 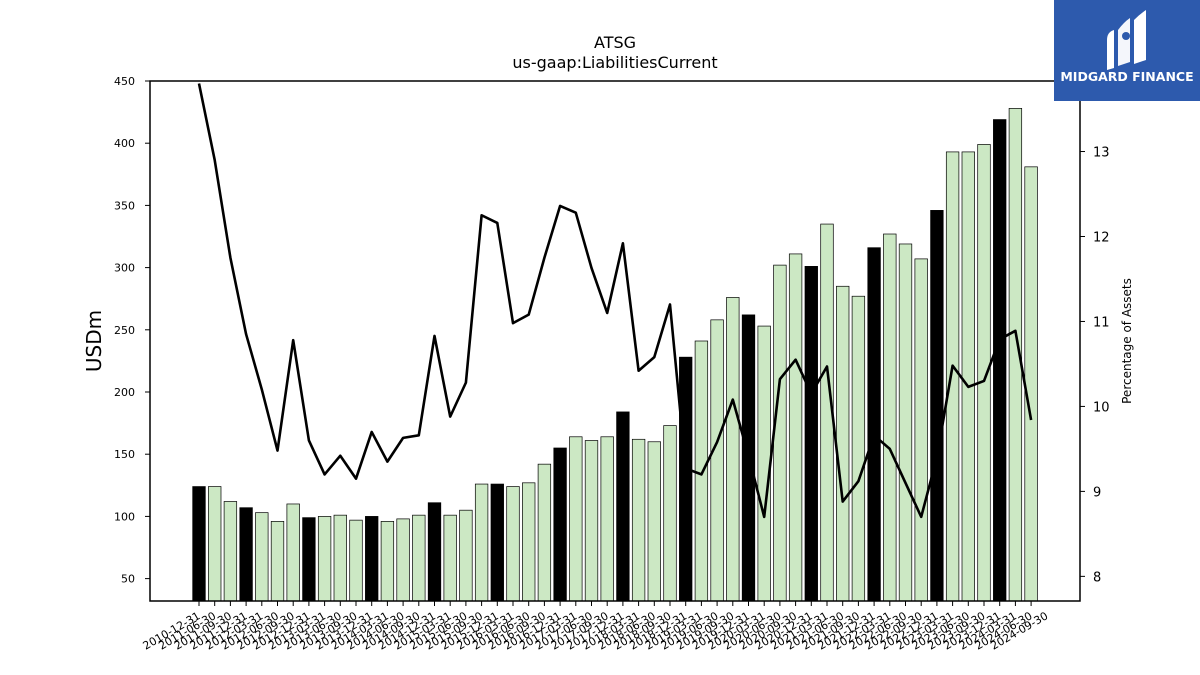 What do you see at coordinates (1095, 365) in the screenshot?
I see `y-axis-right: 8 9 10 11 12 13` at bounding box center [1095, 365].